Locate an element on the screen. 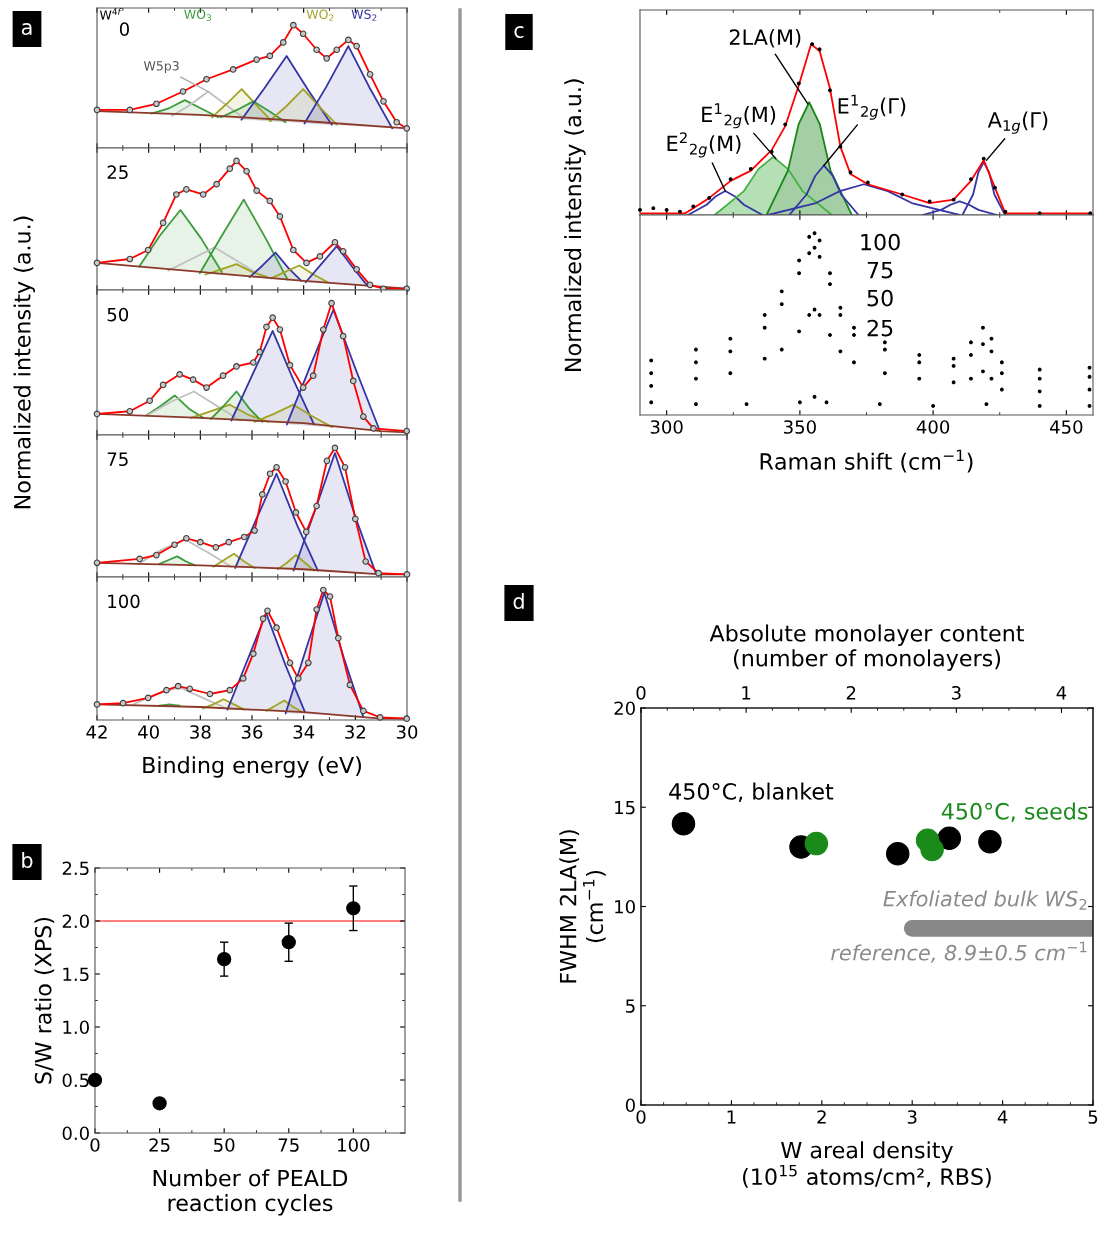 This screenshot has height=1234, width=1100. annotation: 450°C, seeds is located at coordinates (1014, 812).